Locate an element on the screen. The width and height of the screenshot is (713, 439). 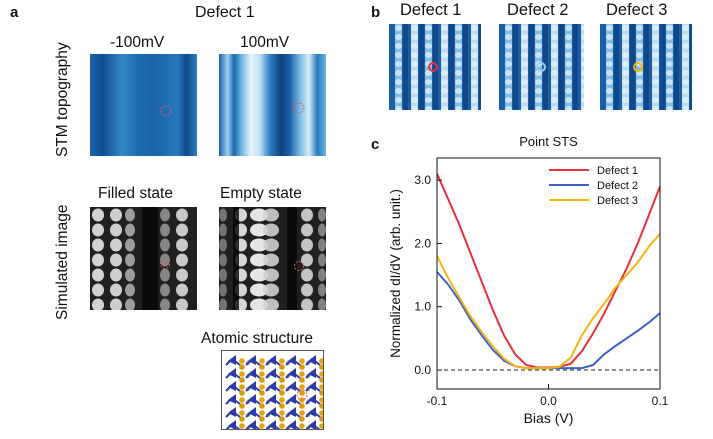
atomic-structure-label: Atomic structure is located at coordinates (257, 338).